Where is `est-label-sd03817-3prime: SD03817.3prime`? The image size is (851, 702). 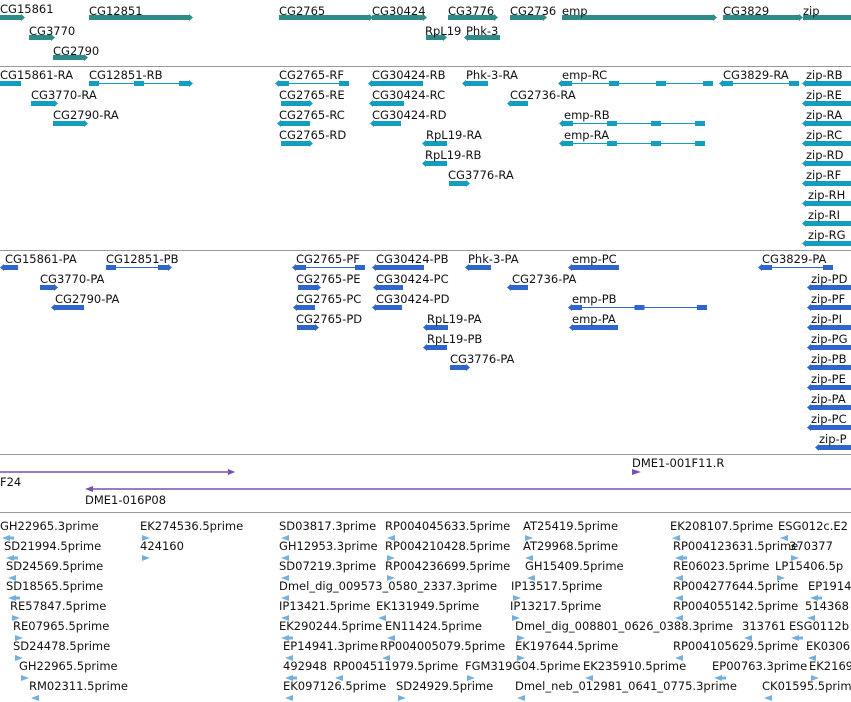
est-label-sd03817-3prime: SD03817.3prime is located at coordinates (328, 526).